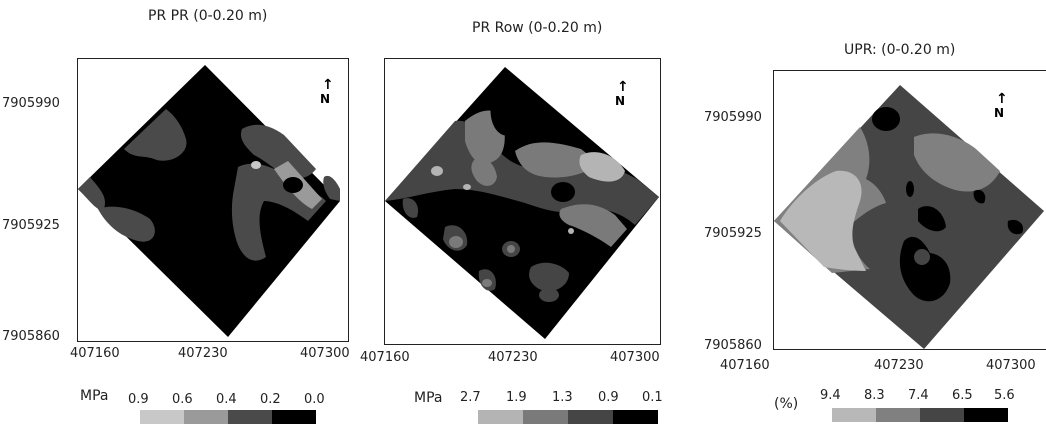  I want to click on legend-value: 0.2, so click(270, 399).